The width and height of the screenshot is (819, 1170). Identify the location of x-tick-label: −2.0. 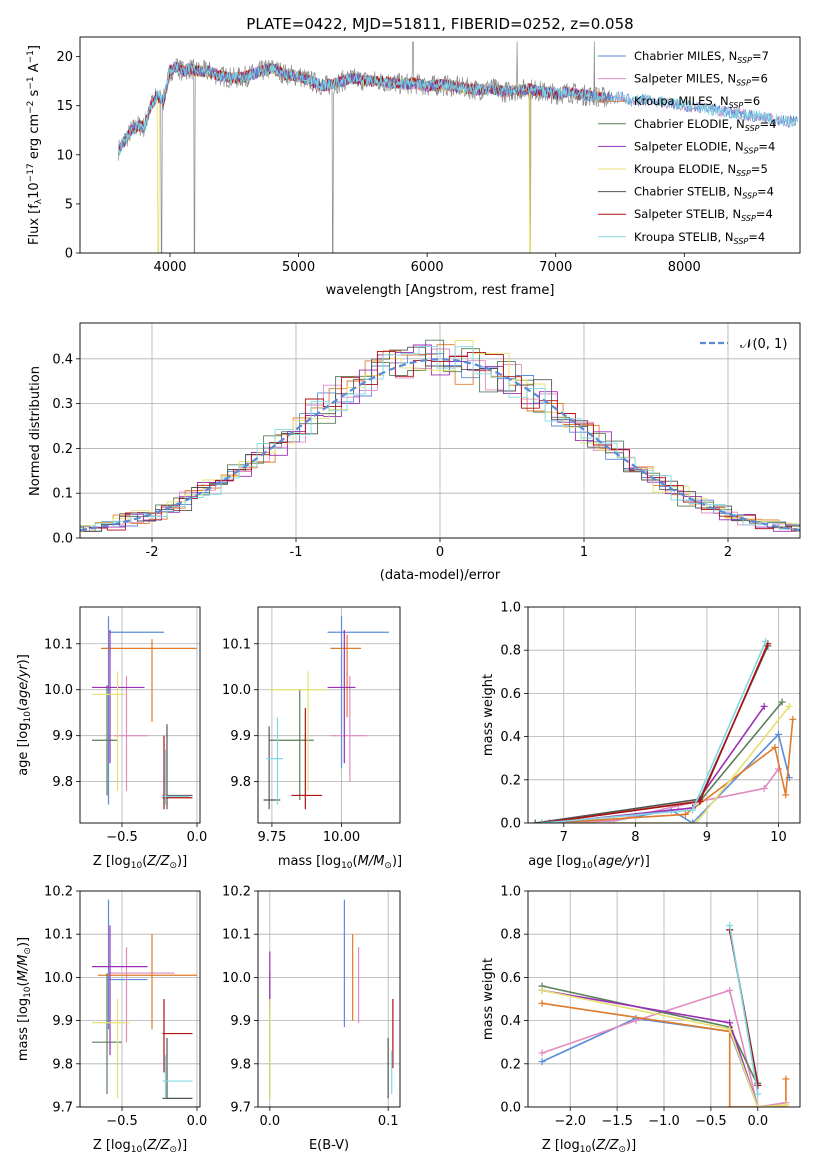
(570, 1121).